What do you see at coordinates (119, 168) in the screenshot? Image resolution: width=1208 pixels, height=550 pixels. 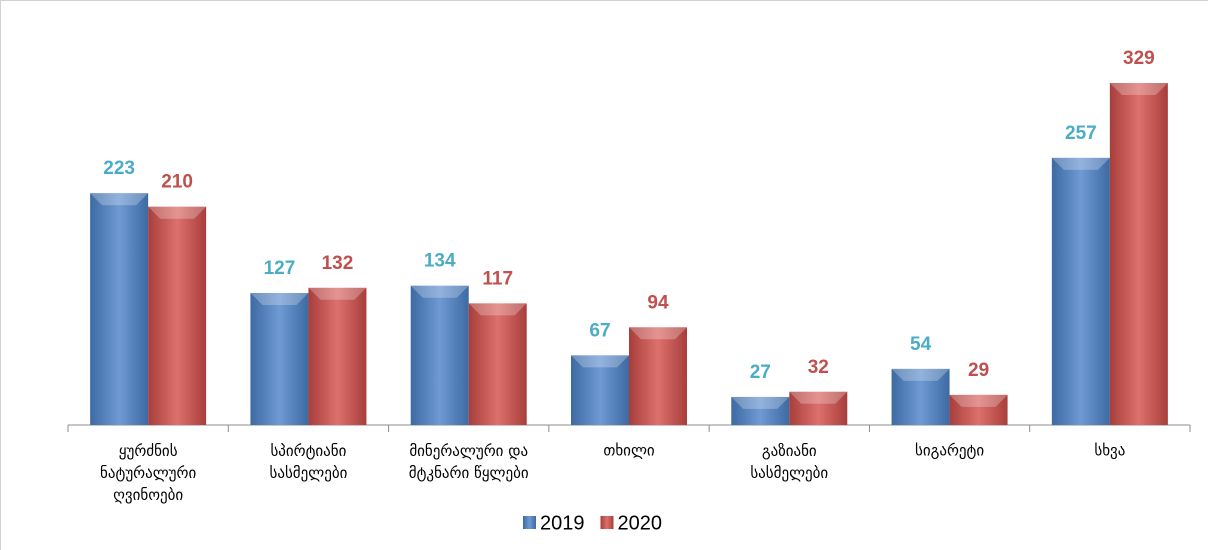 I see `value-label: 223` at bounding box center [119, 168].